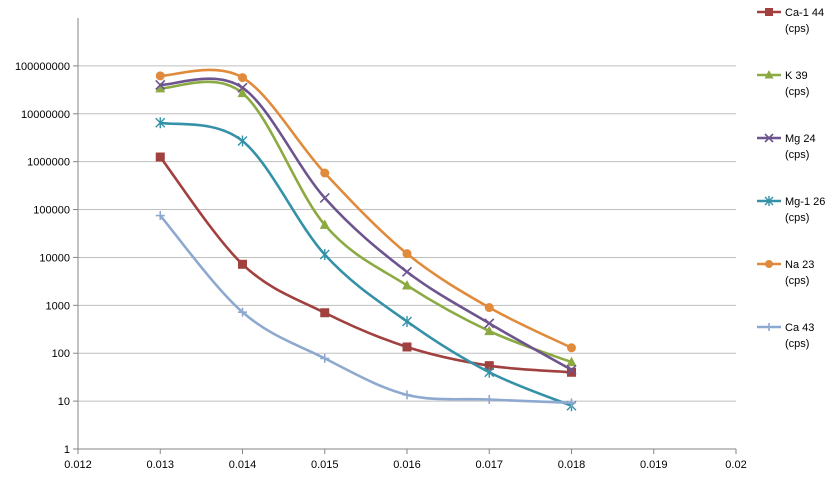 The height and width of the screenshot is (484, 835). What do you see at coordinates (51, 211) in the screenshot?
I see `y-tick-label: 100000` at bounding box center [51, 211].